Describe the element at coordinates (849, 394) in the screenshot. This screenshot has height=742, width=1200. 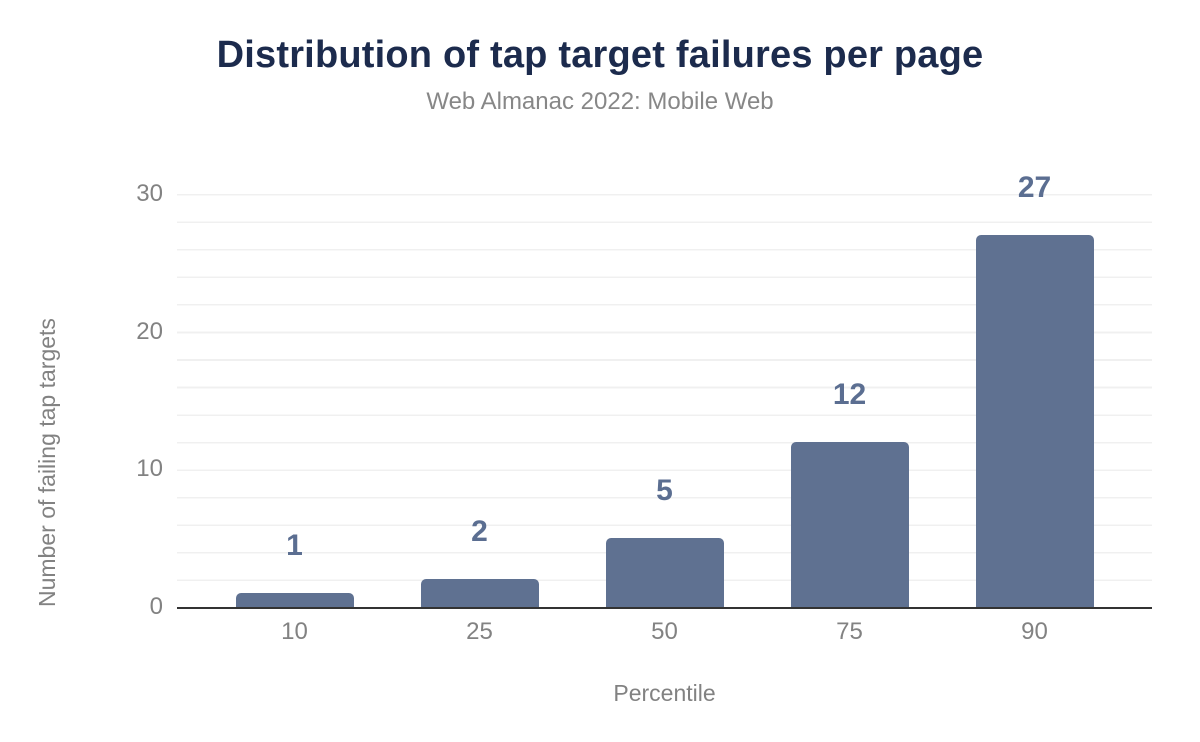
I see `bar-value-label: 12` at that location.